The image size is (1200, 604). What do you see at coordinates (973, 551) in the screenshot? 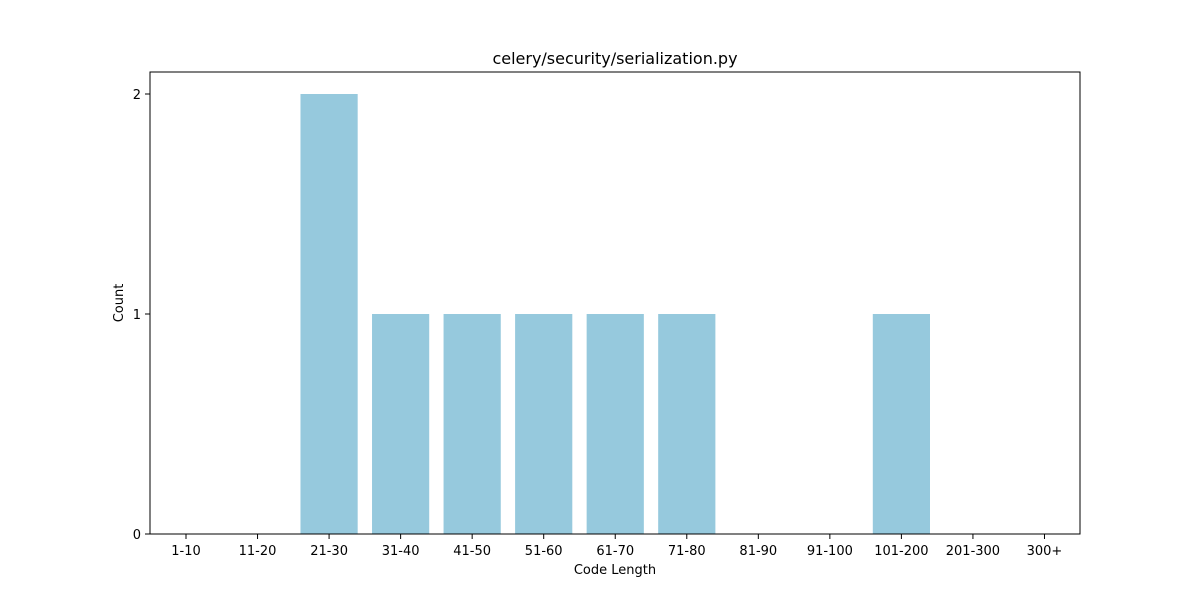
I see `x-tick-label: 201-300` at bounding box center [973, 551].